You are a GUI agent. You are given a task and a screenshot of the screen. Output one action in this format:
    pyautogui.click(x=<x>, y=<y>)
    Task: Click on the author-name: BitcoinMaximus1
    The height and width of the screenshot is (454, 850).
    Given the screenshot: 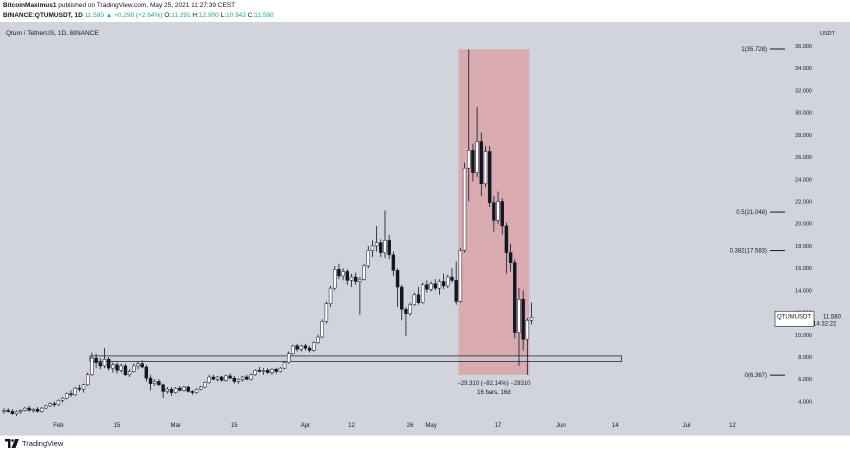 What is the action you would take?
    pyautogui.click(x=30, y=5)
    